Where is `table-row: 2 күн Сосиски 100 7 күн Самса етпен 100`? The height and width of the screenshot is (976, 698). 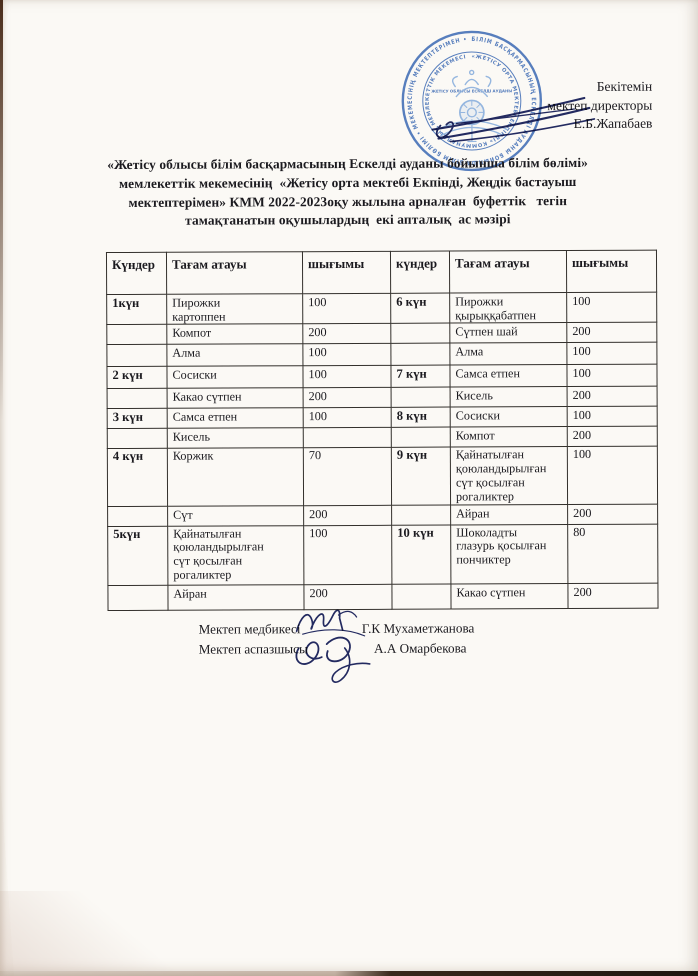 table-row: 2 күн Сосиски 100 7 күн Самса етпен 100 is located at coordinates (382, 376).